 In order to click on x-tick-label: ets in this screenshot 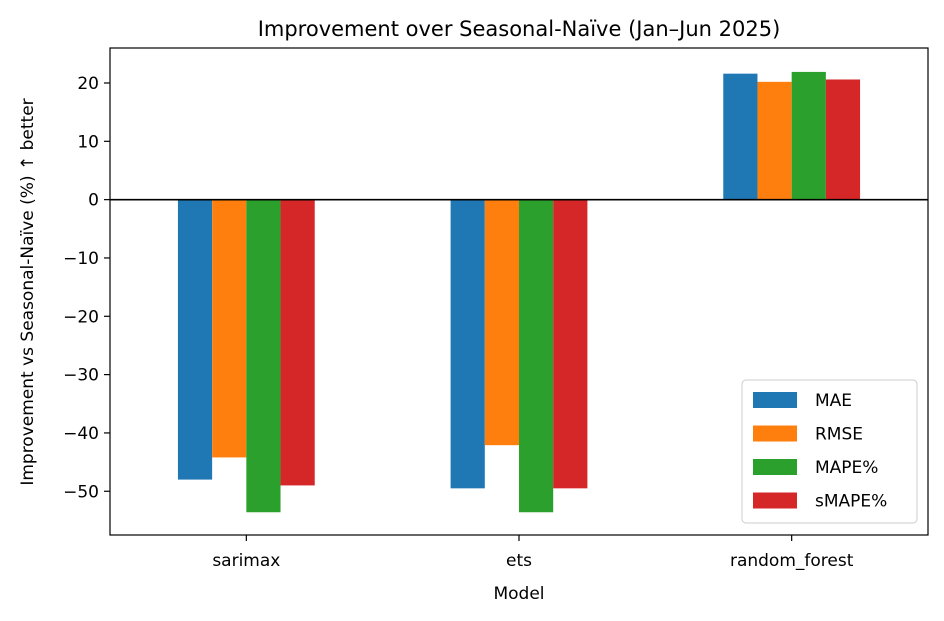, I will do `click(519, 561)`.